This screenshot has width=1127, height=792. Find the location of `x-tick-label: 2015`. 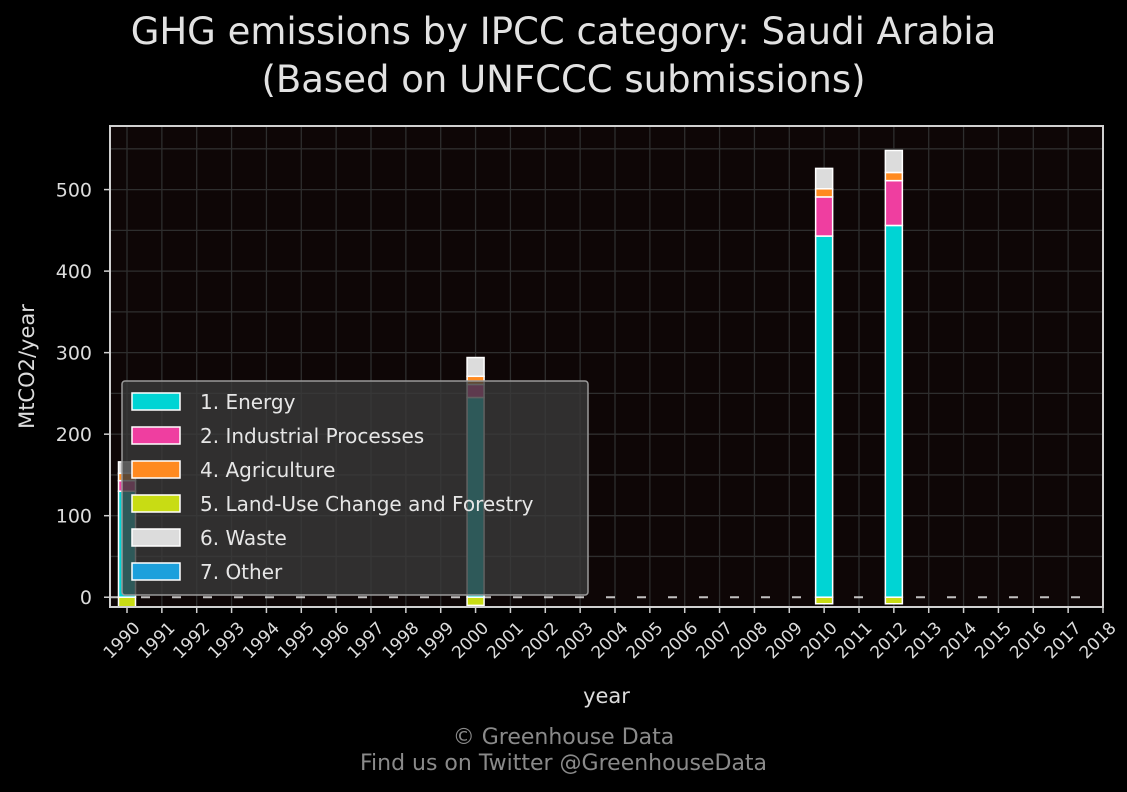

x-tick-label: 2015 is located at coordinates (993, 640).